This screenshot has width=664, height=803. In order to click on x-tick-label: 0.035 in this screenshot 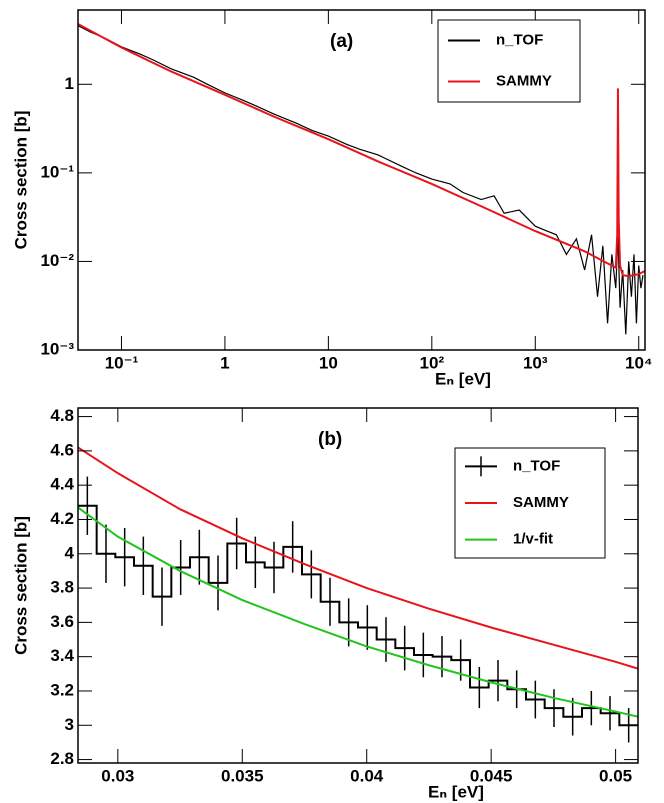, I will do `click(242, 775)`.